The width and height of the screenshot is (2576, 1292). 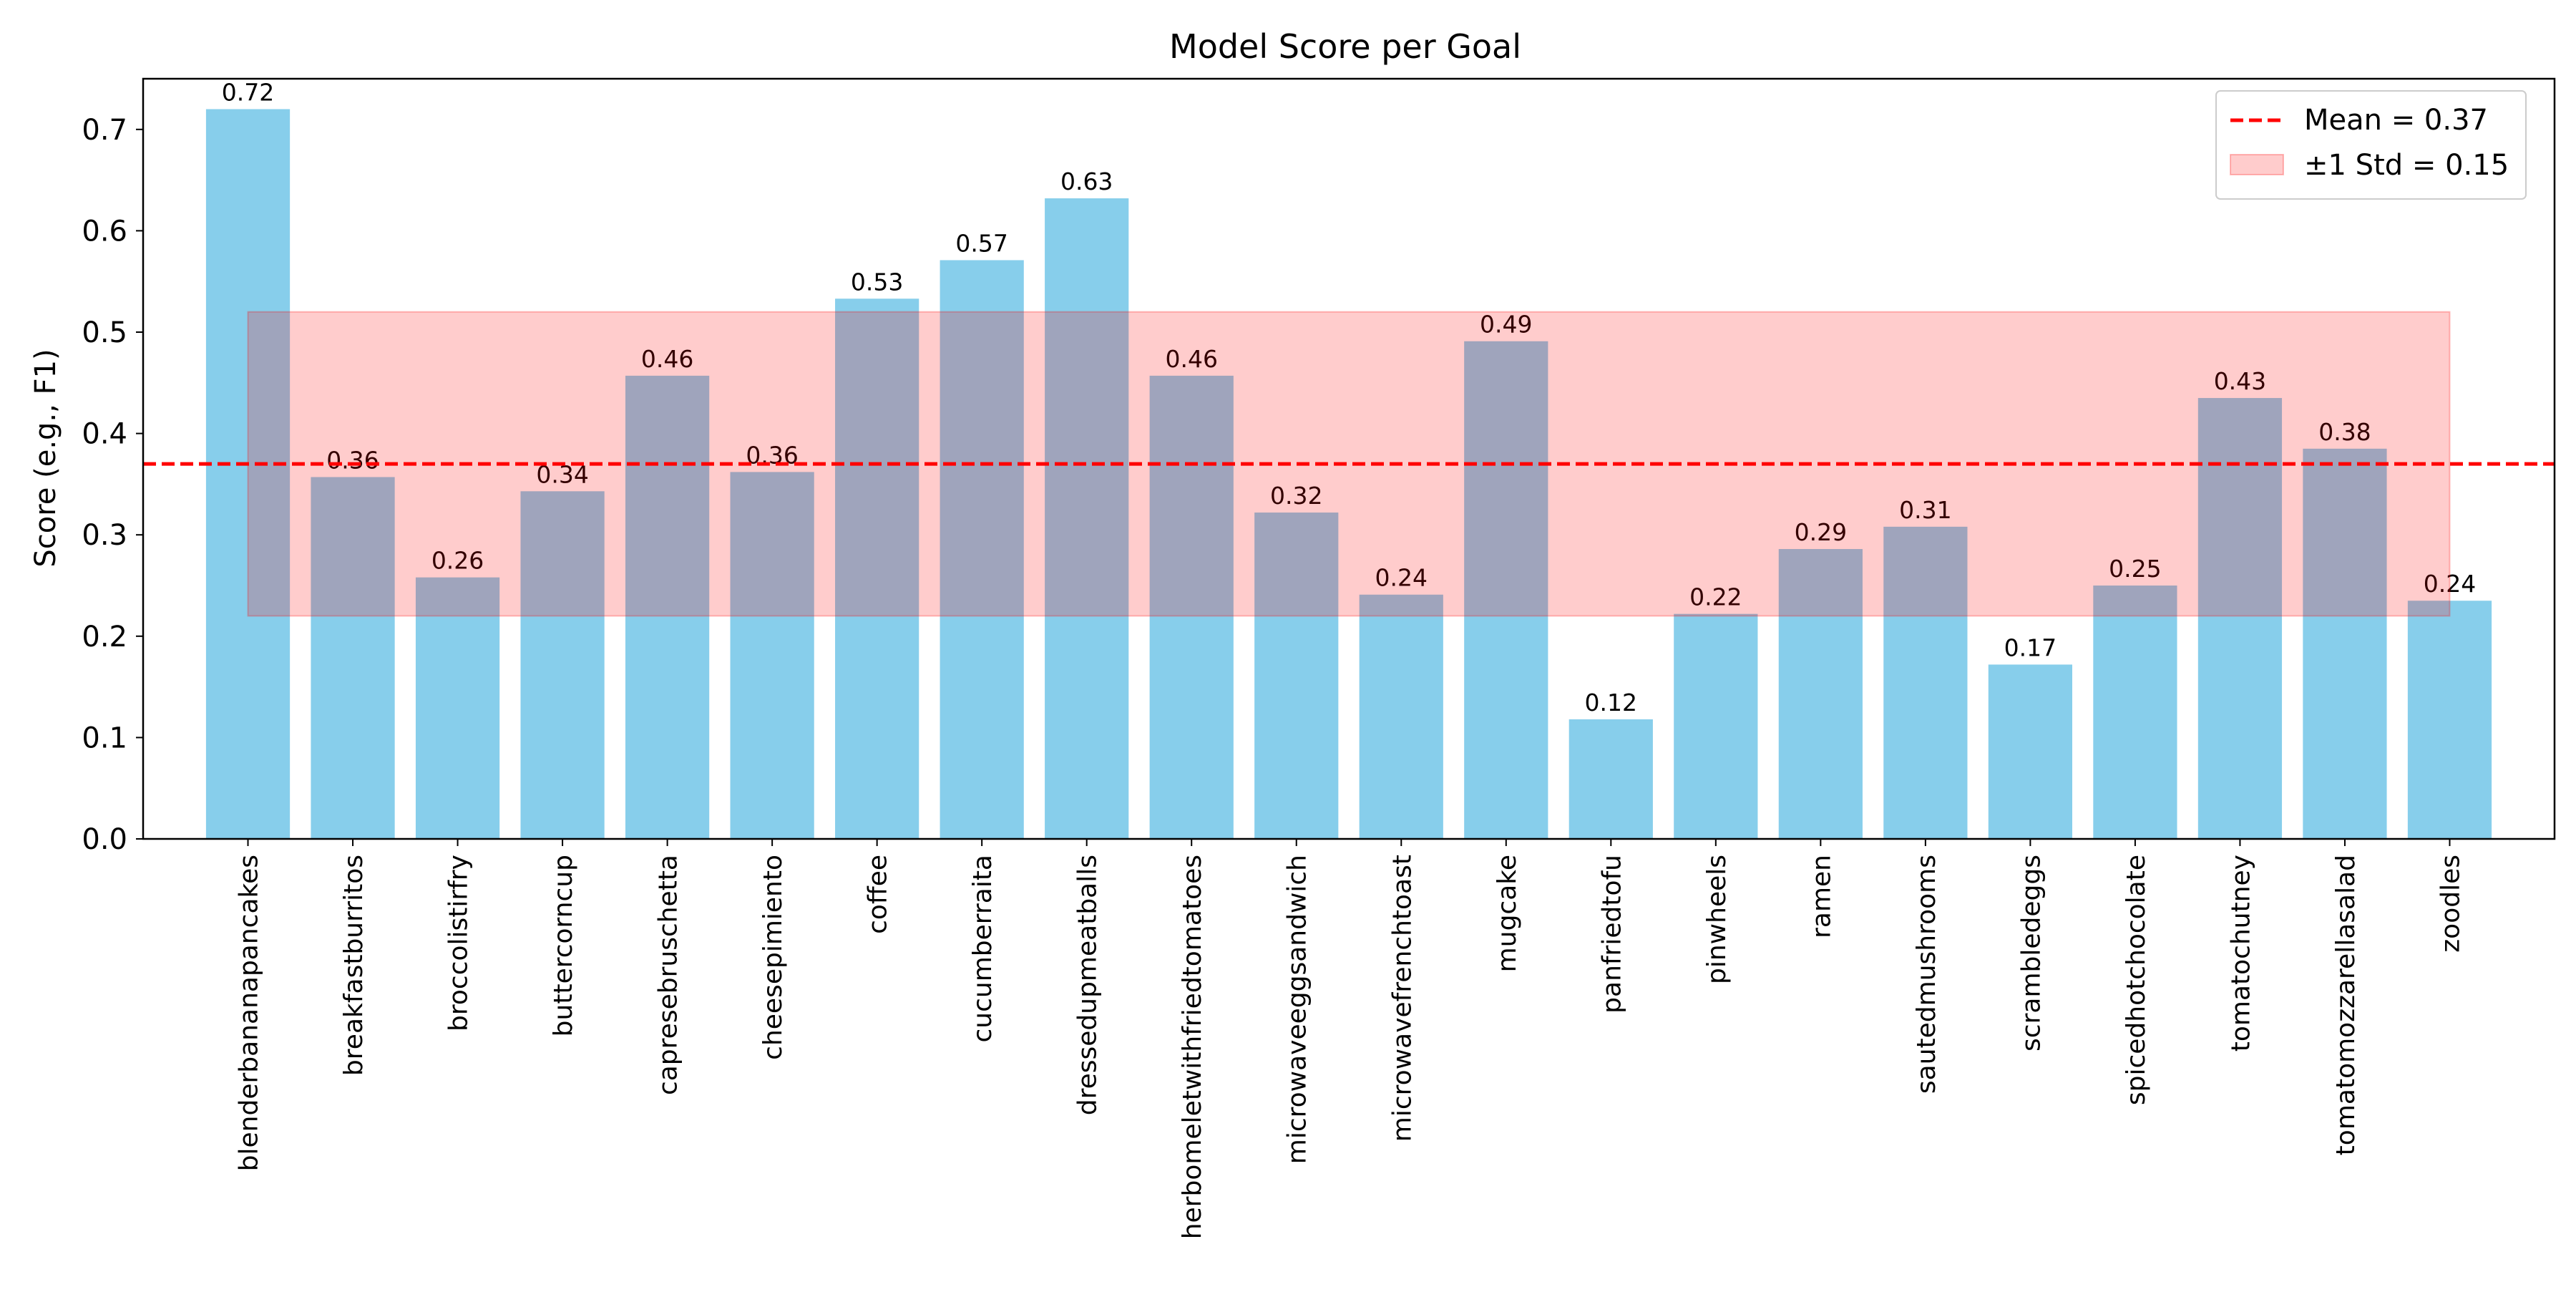 I want to click on bar-value-label: 0.31, so click(x=1925, y=510).